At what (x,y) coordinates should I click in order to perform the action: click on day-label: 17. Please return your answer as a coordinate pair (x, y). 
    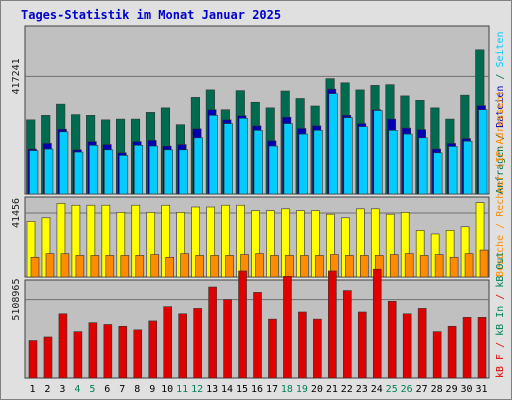
    Looking at the image, I should click on (272, 389).